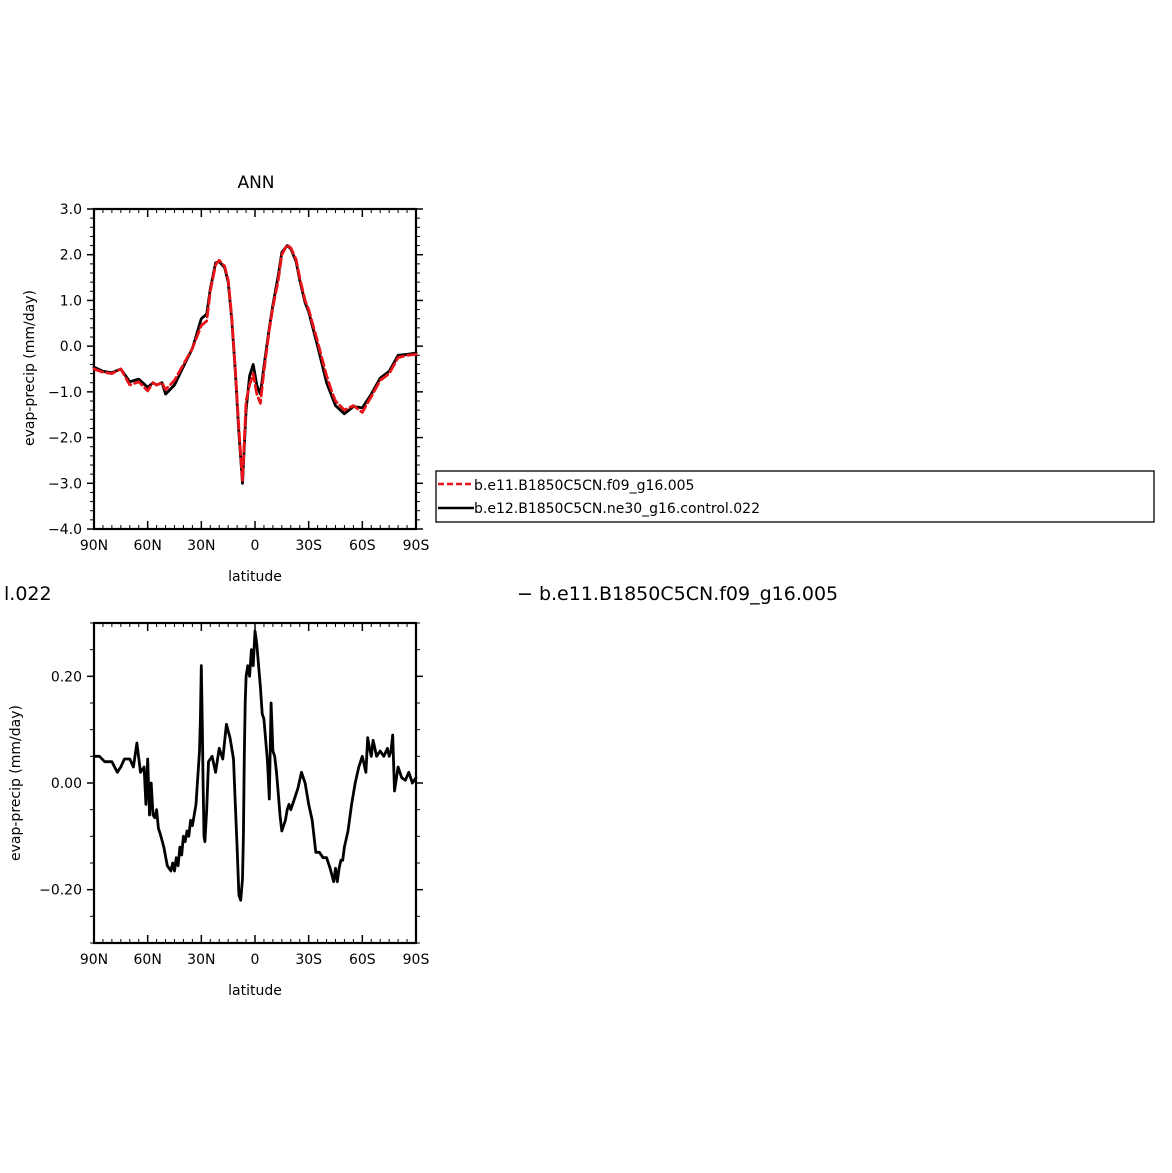  Describe the element at coordinates (617, 509) in the screenshot. I see `legend-entry-label: b.e12.B1850C5CN.ne30_g16.control.022` at that location.